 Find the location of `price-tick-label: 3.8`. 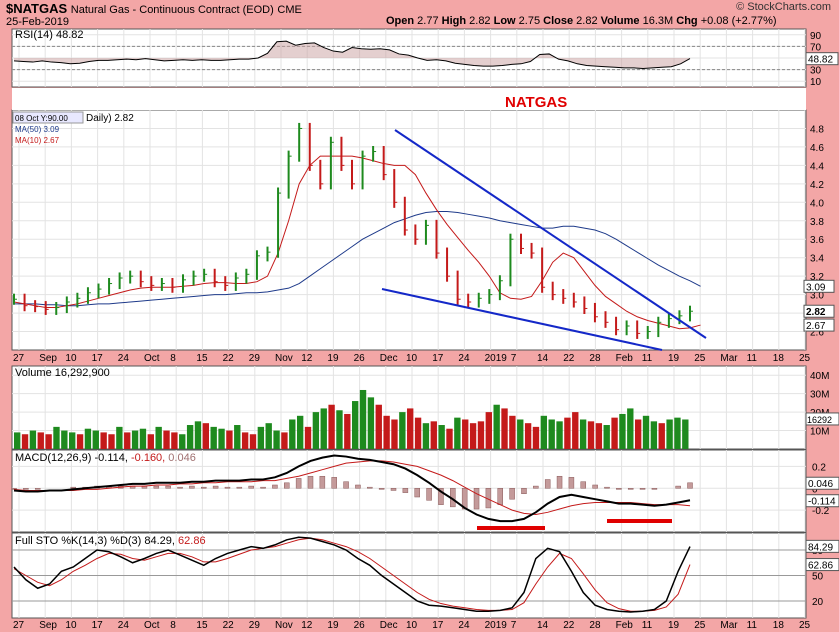

price-tick-label: 3.8 is located at coordinates (817, 222).